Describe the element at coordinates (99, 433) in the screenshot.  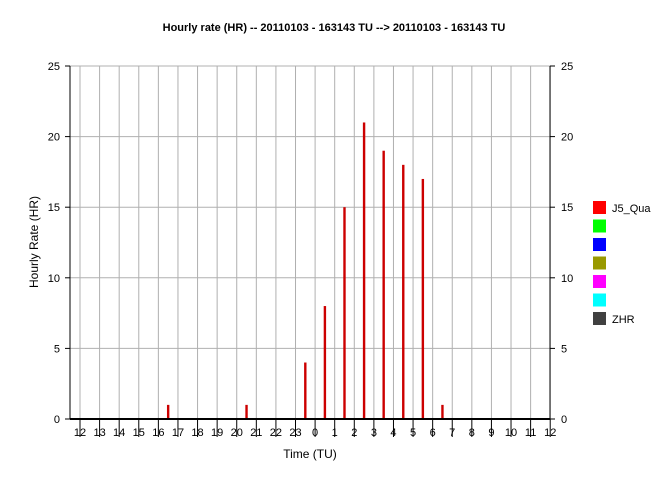
I see `x-tick-label: 13` at that location.